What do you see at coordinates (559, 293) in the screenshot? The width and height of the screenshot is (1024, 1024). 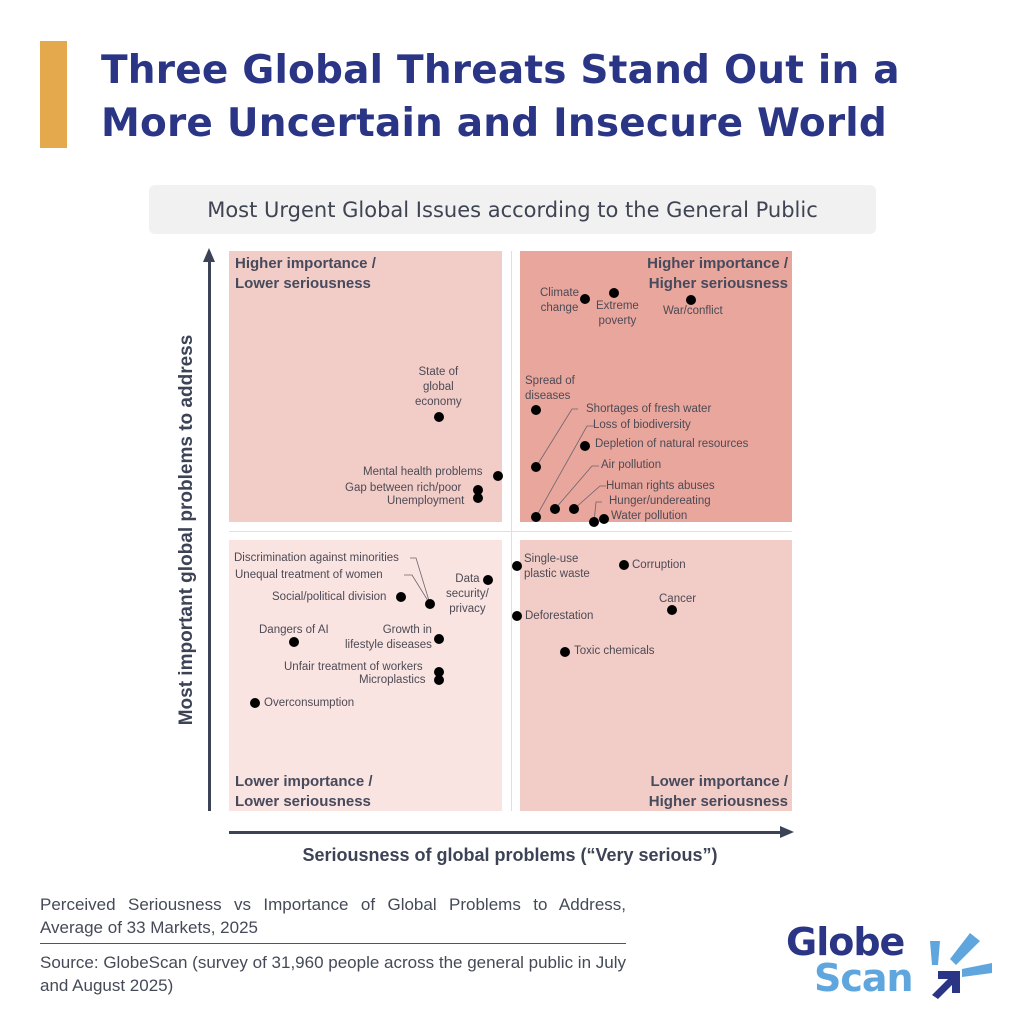 I see `label-line: Climate` at bounding box center [559, 293].